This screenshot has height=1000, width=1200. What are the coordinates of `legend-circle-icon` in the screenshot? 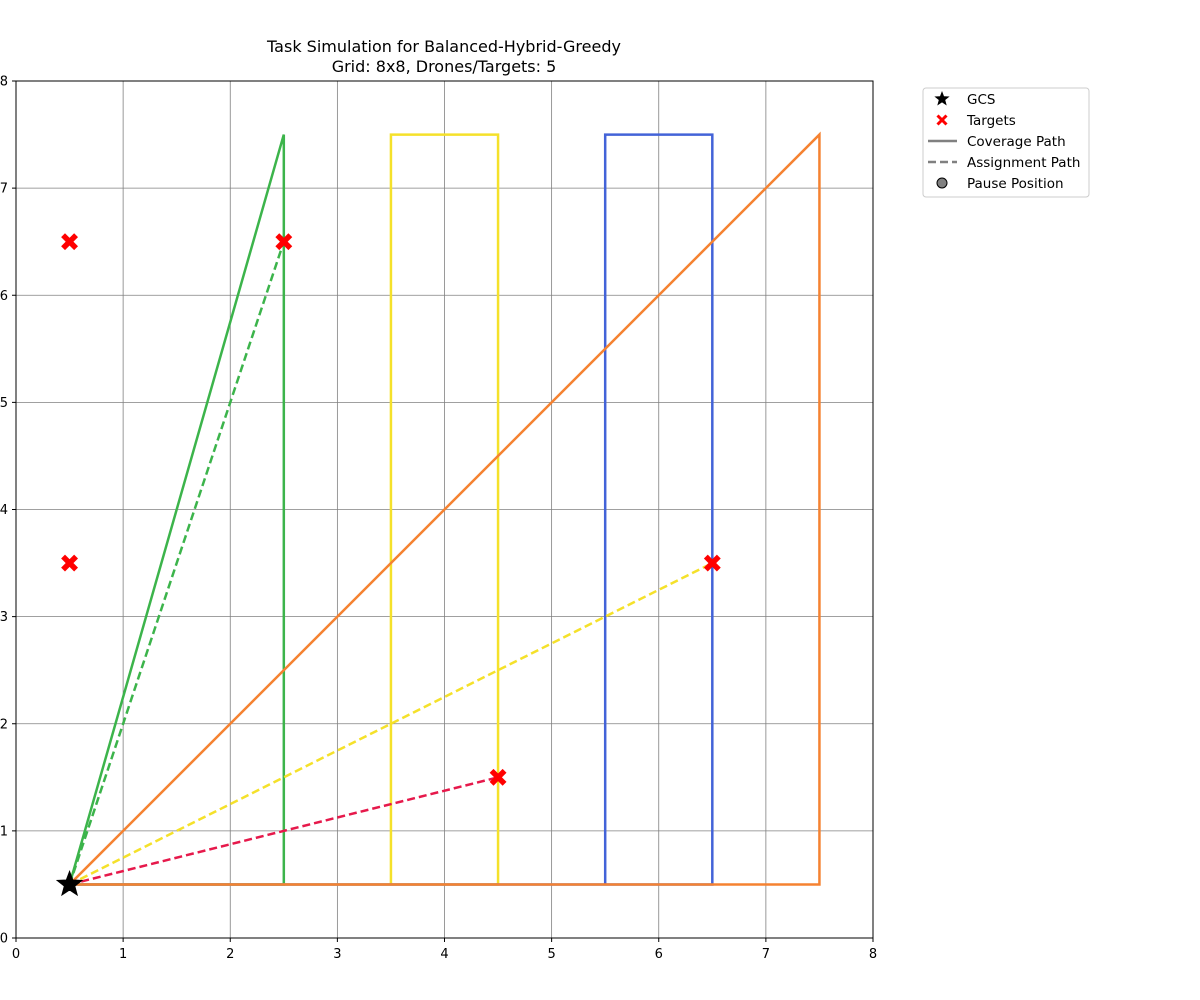 It's located at (942, 183).